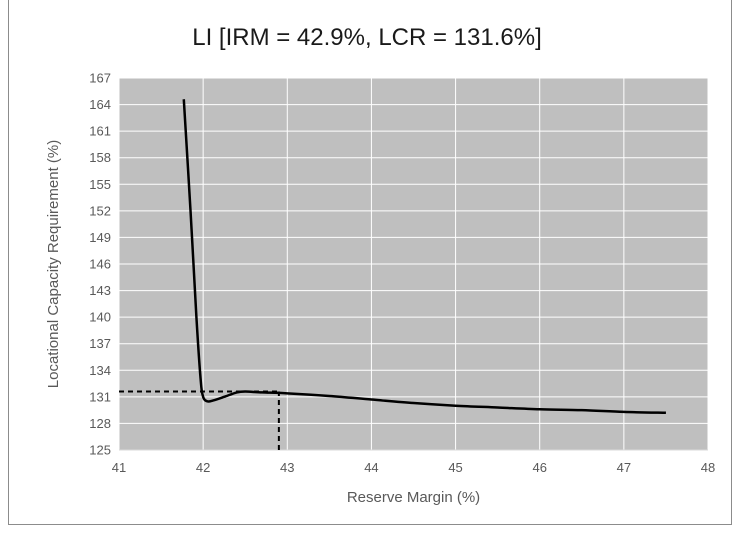 The width and height of the screenshot is (734, 533). Describe the element at coordinates (100, 370) in the screenshot. I see `y-tick-label: 134` at that location.